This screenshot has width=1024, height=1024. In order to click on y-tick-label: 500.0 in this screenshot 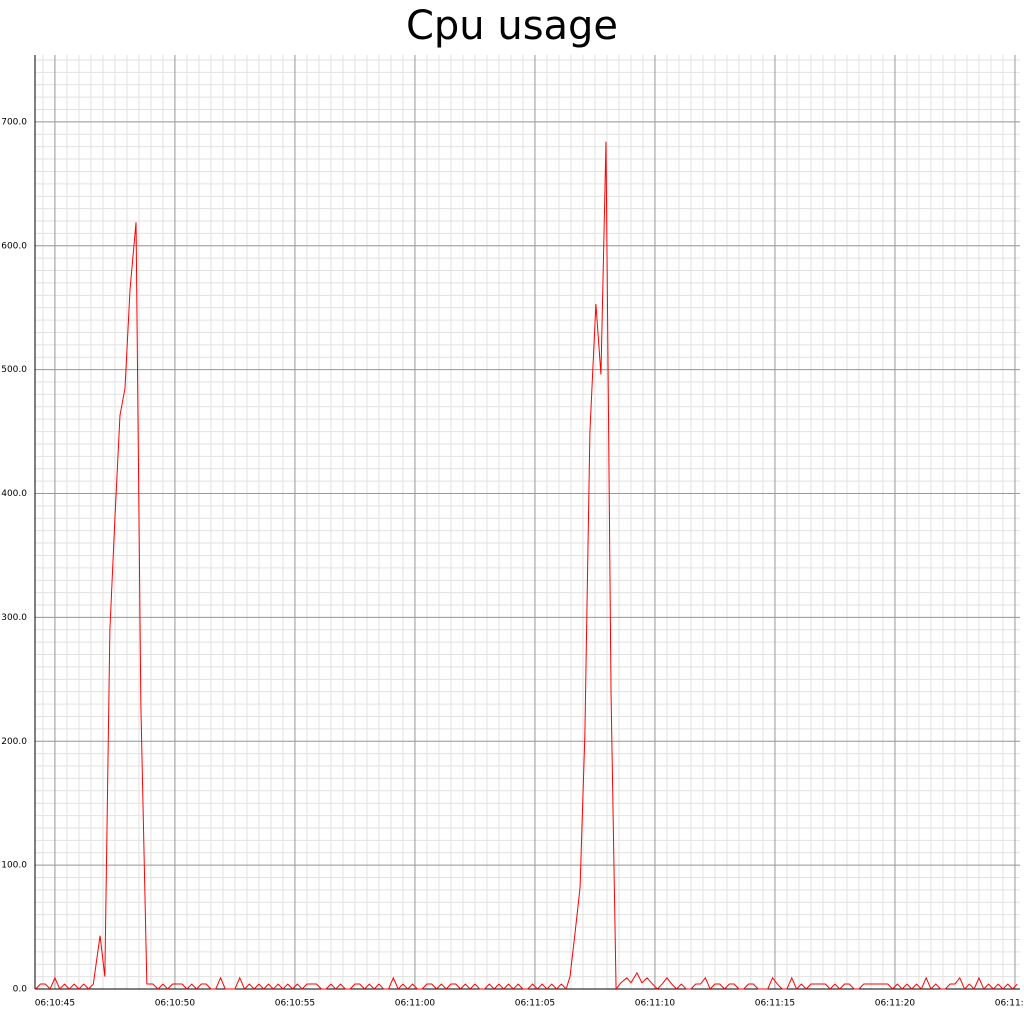, I will do `click(14, 370)`.